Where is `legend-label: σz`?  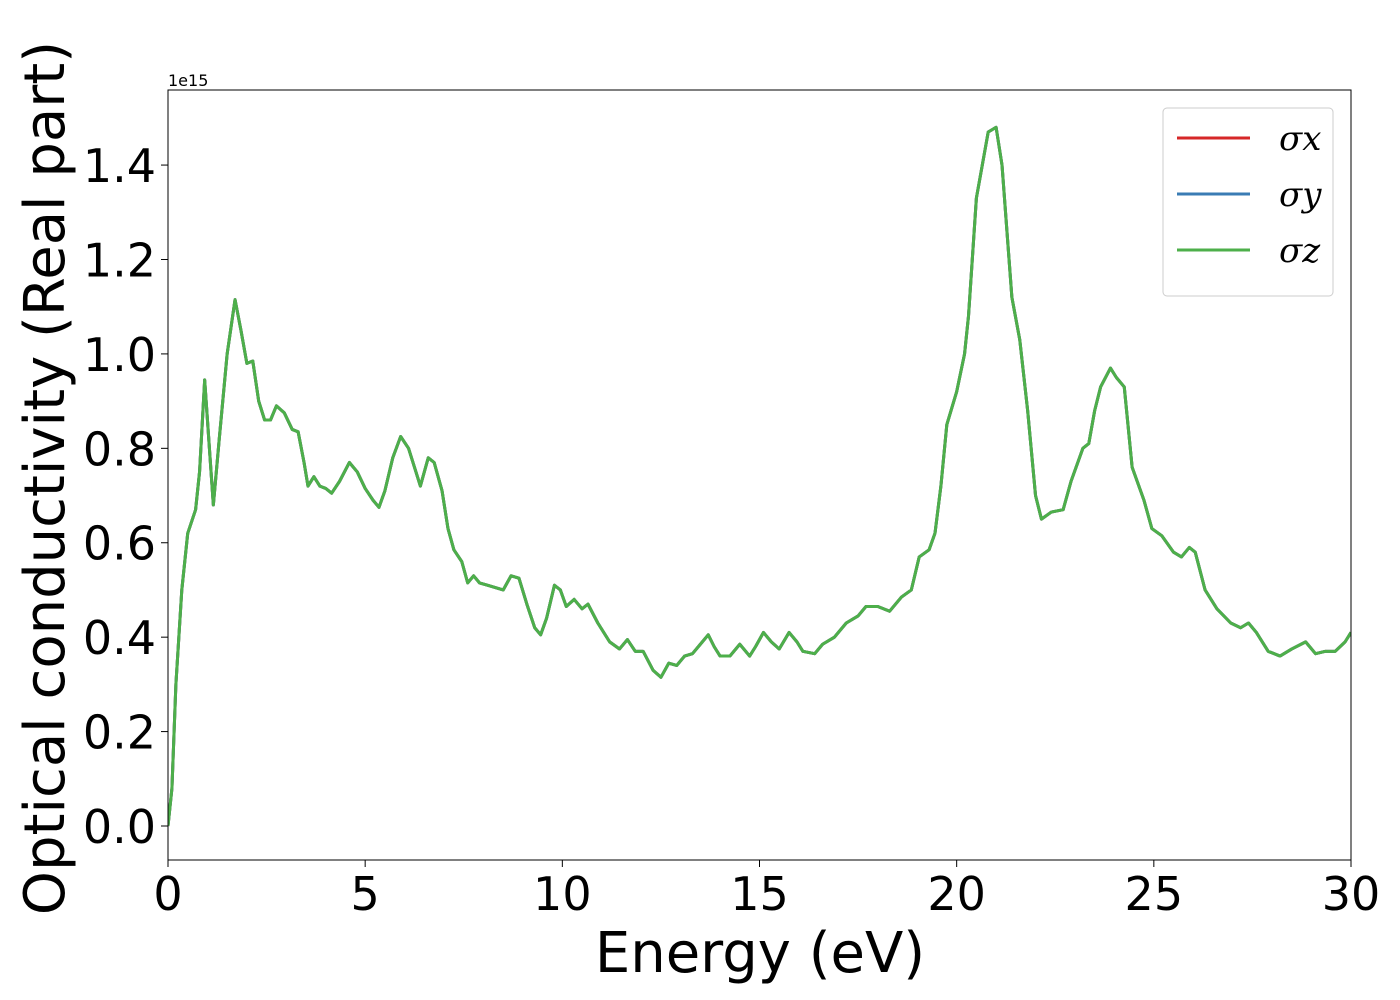 legend-label: σz is located at coordinates (1300, 251).